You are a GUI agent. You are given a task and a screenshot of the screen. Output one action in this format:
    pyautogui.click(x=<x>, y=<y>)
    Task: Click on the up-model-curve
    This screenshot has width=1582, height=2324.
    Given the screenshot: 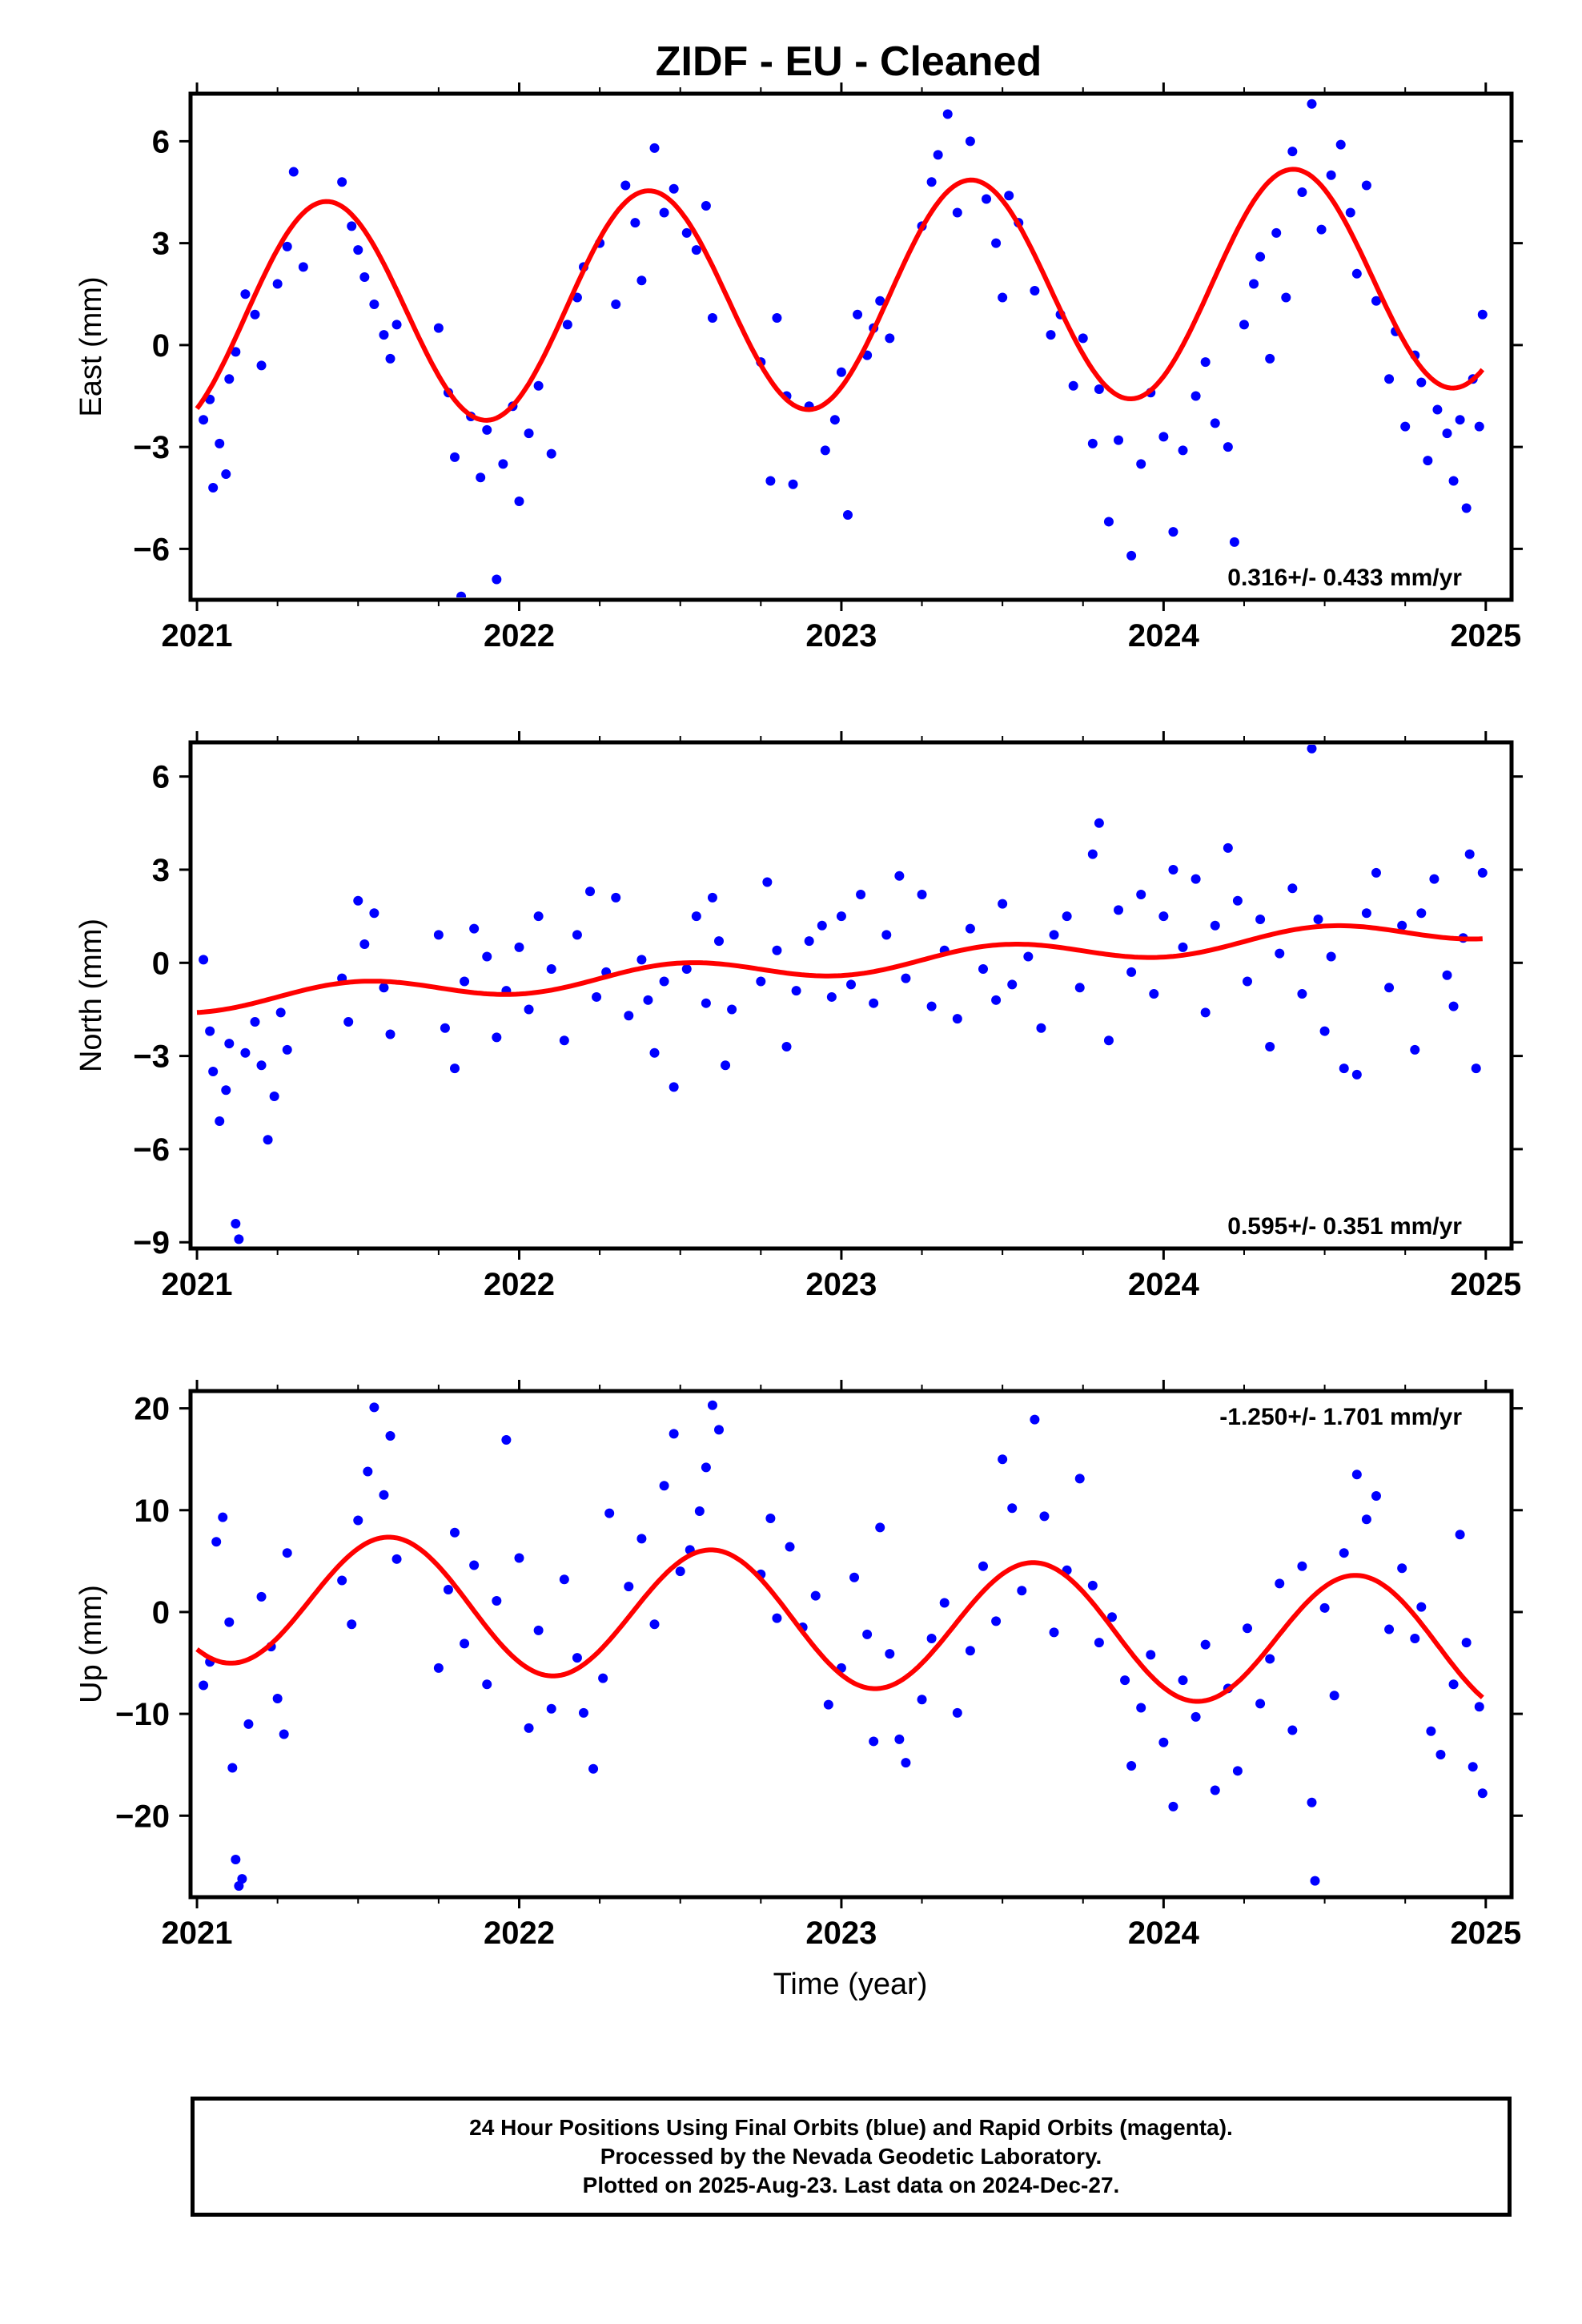 What is the action you would take?
    pyautogui.click(x=840, y=1619)
    